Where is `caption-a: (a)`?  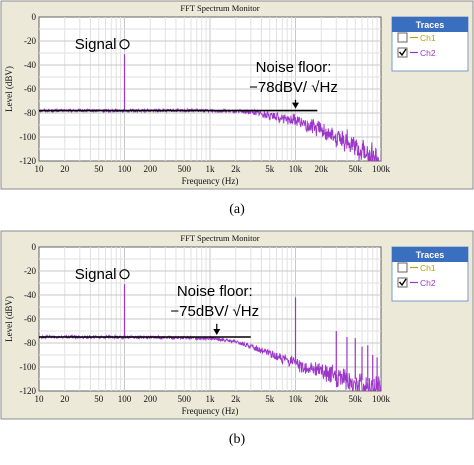 caption-a: (a) is located at coordinates (237, 209).